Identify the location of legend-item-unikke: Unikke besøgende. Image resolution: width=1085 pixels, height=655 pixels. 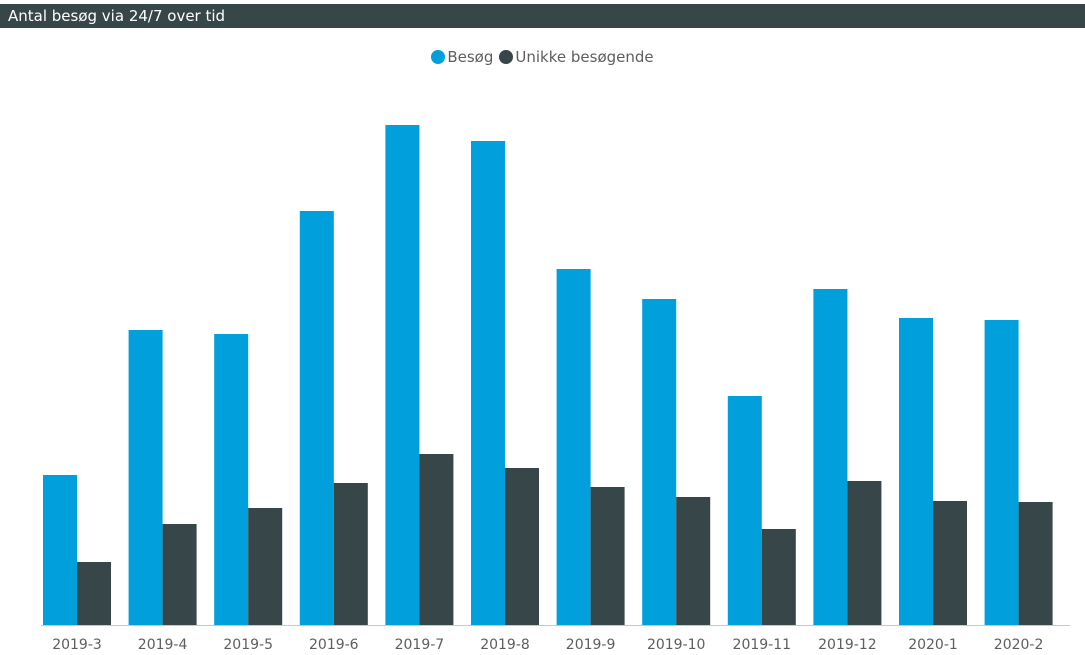
(576, 57).